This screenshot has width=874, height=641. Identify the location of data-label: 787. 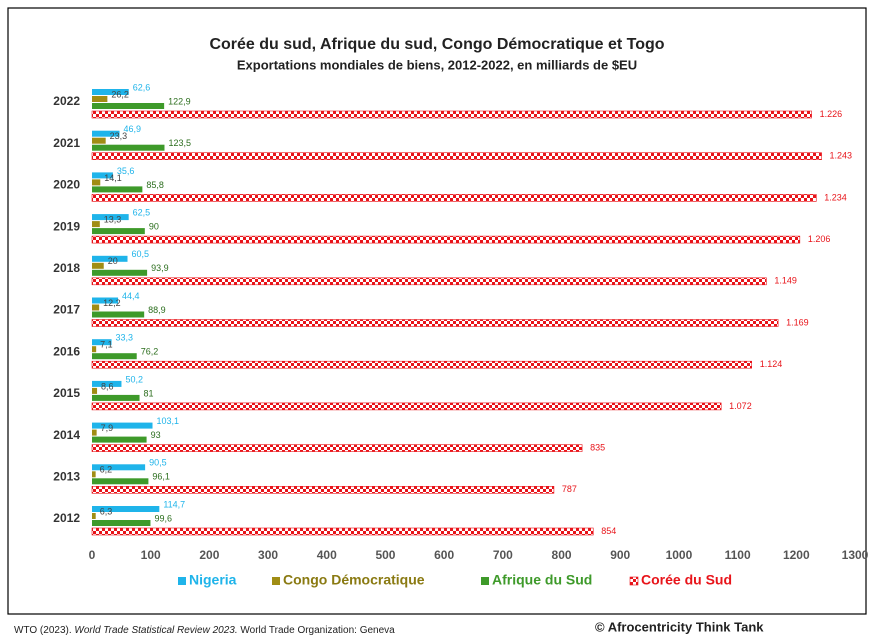
(569, 489).